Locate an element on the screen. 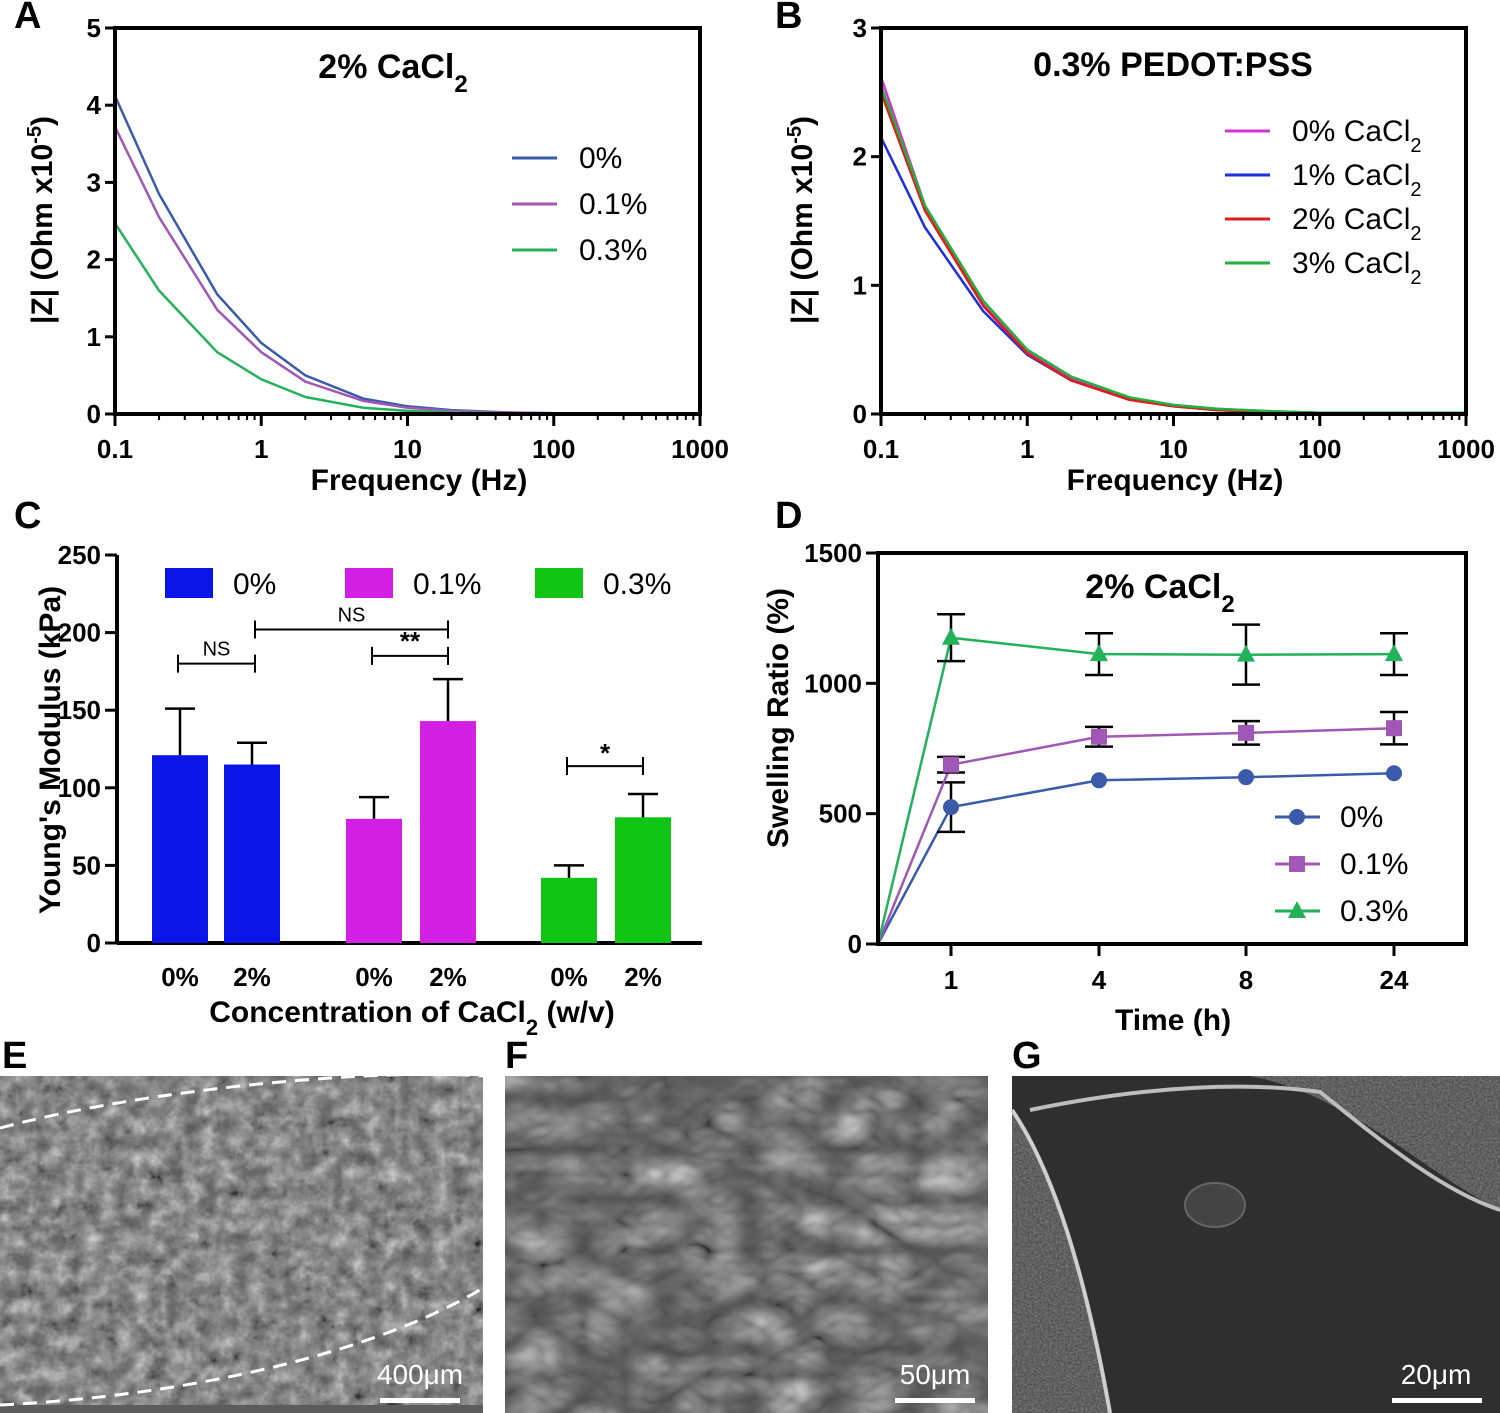 The height and width of the screenshot is (1413, 1500). pb-legend-label-1: 1% CaCl2 is located at coordinates (1357, 180).